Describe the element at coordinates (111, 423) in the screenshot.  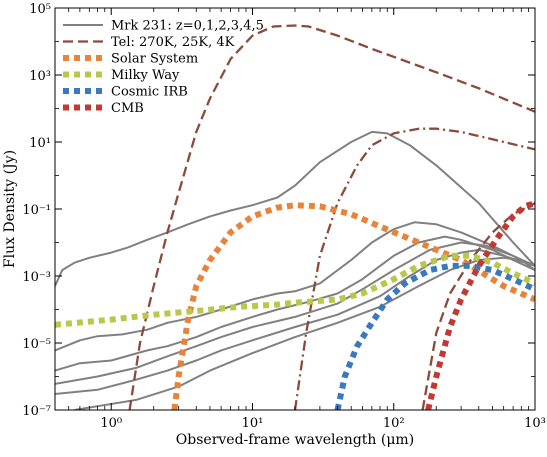
I see `x-tick-label: 10⁰` at that location.